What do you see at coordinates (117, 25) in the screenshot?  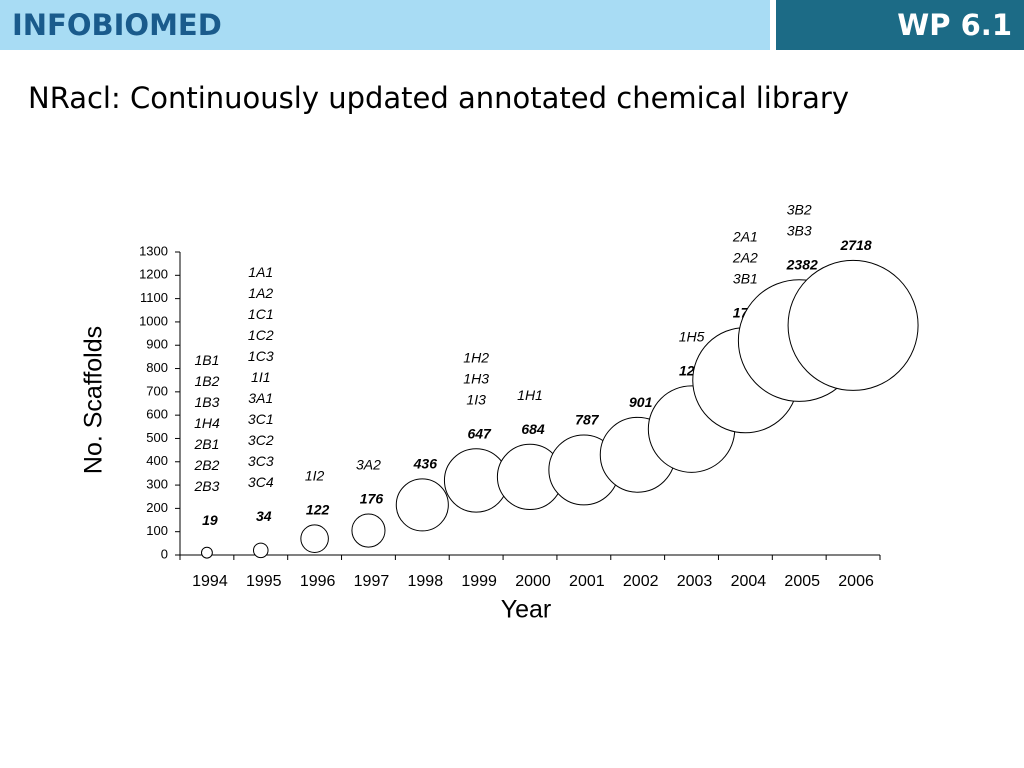 I see `brand: INFOBIOMED` at bounding box center [117, 25].